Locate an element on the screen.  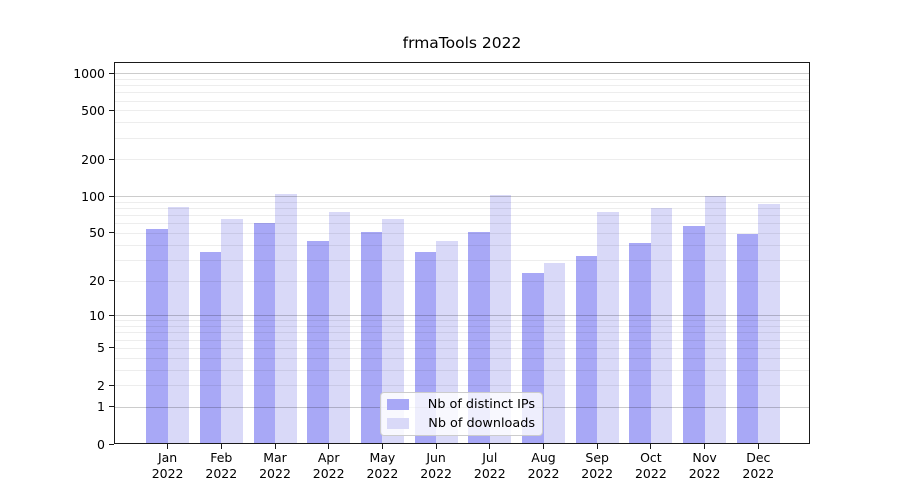
legend-item-distinct-ips: Nb of distinct IPs is located at coordinates (461, 405).